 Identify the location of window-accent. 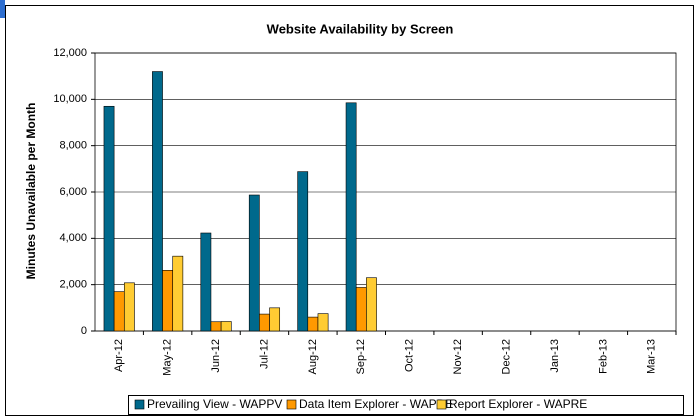
(2, 9).